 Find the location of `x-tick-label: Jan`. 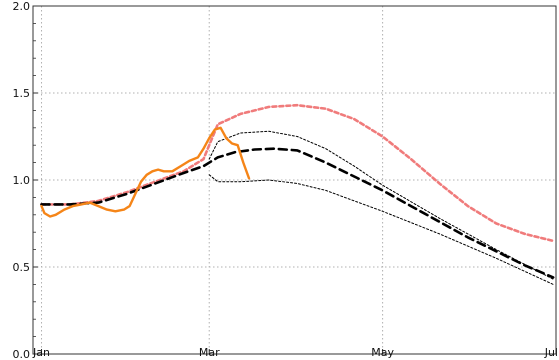

x-tick-label: Jan is located at coordinates (41, 352).